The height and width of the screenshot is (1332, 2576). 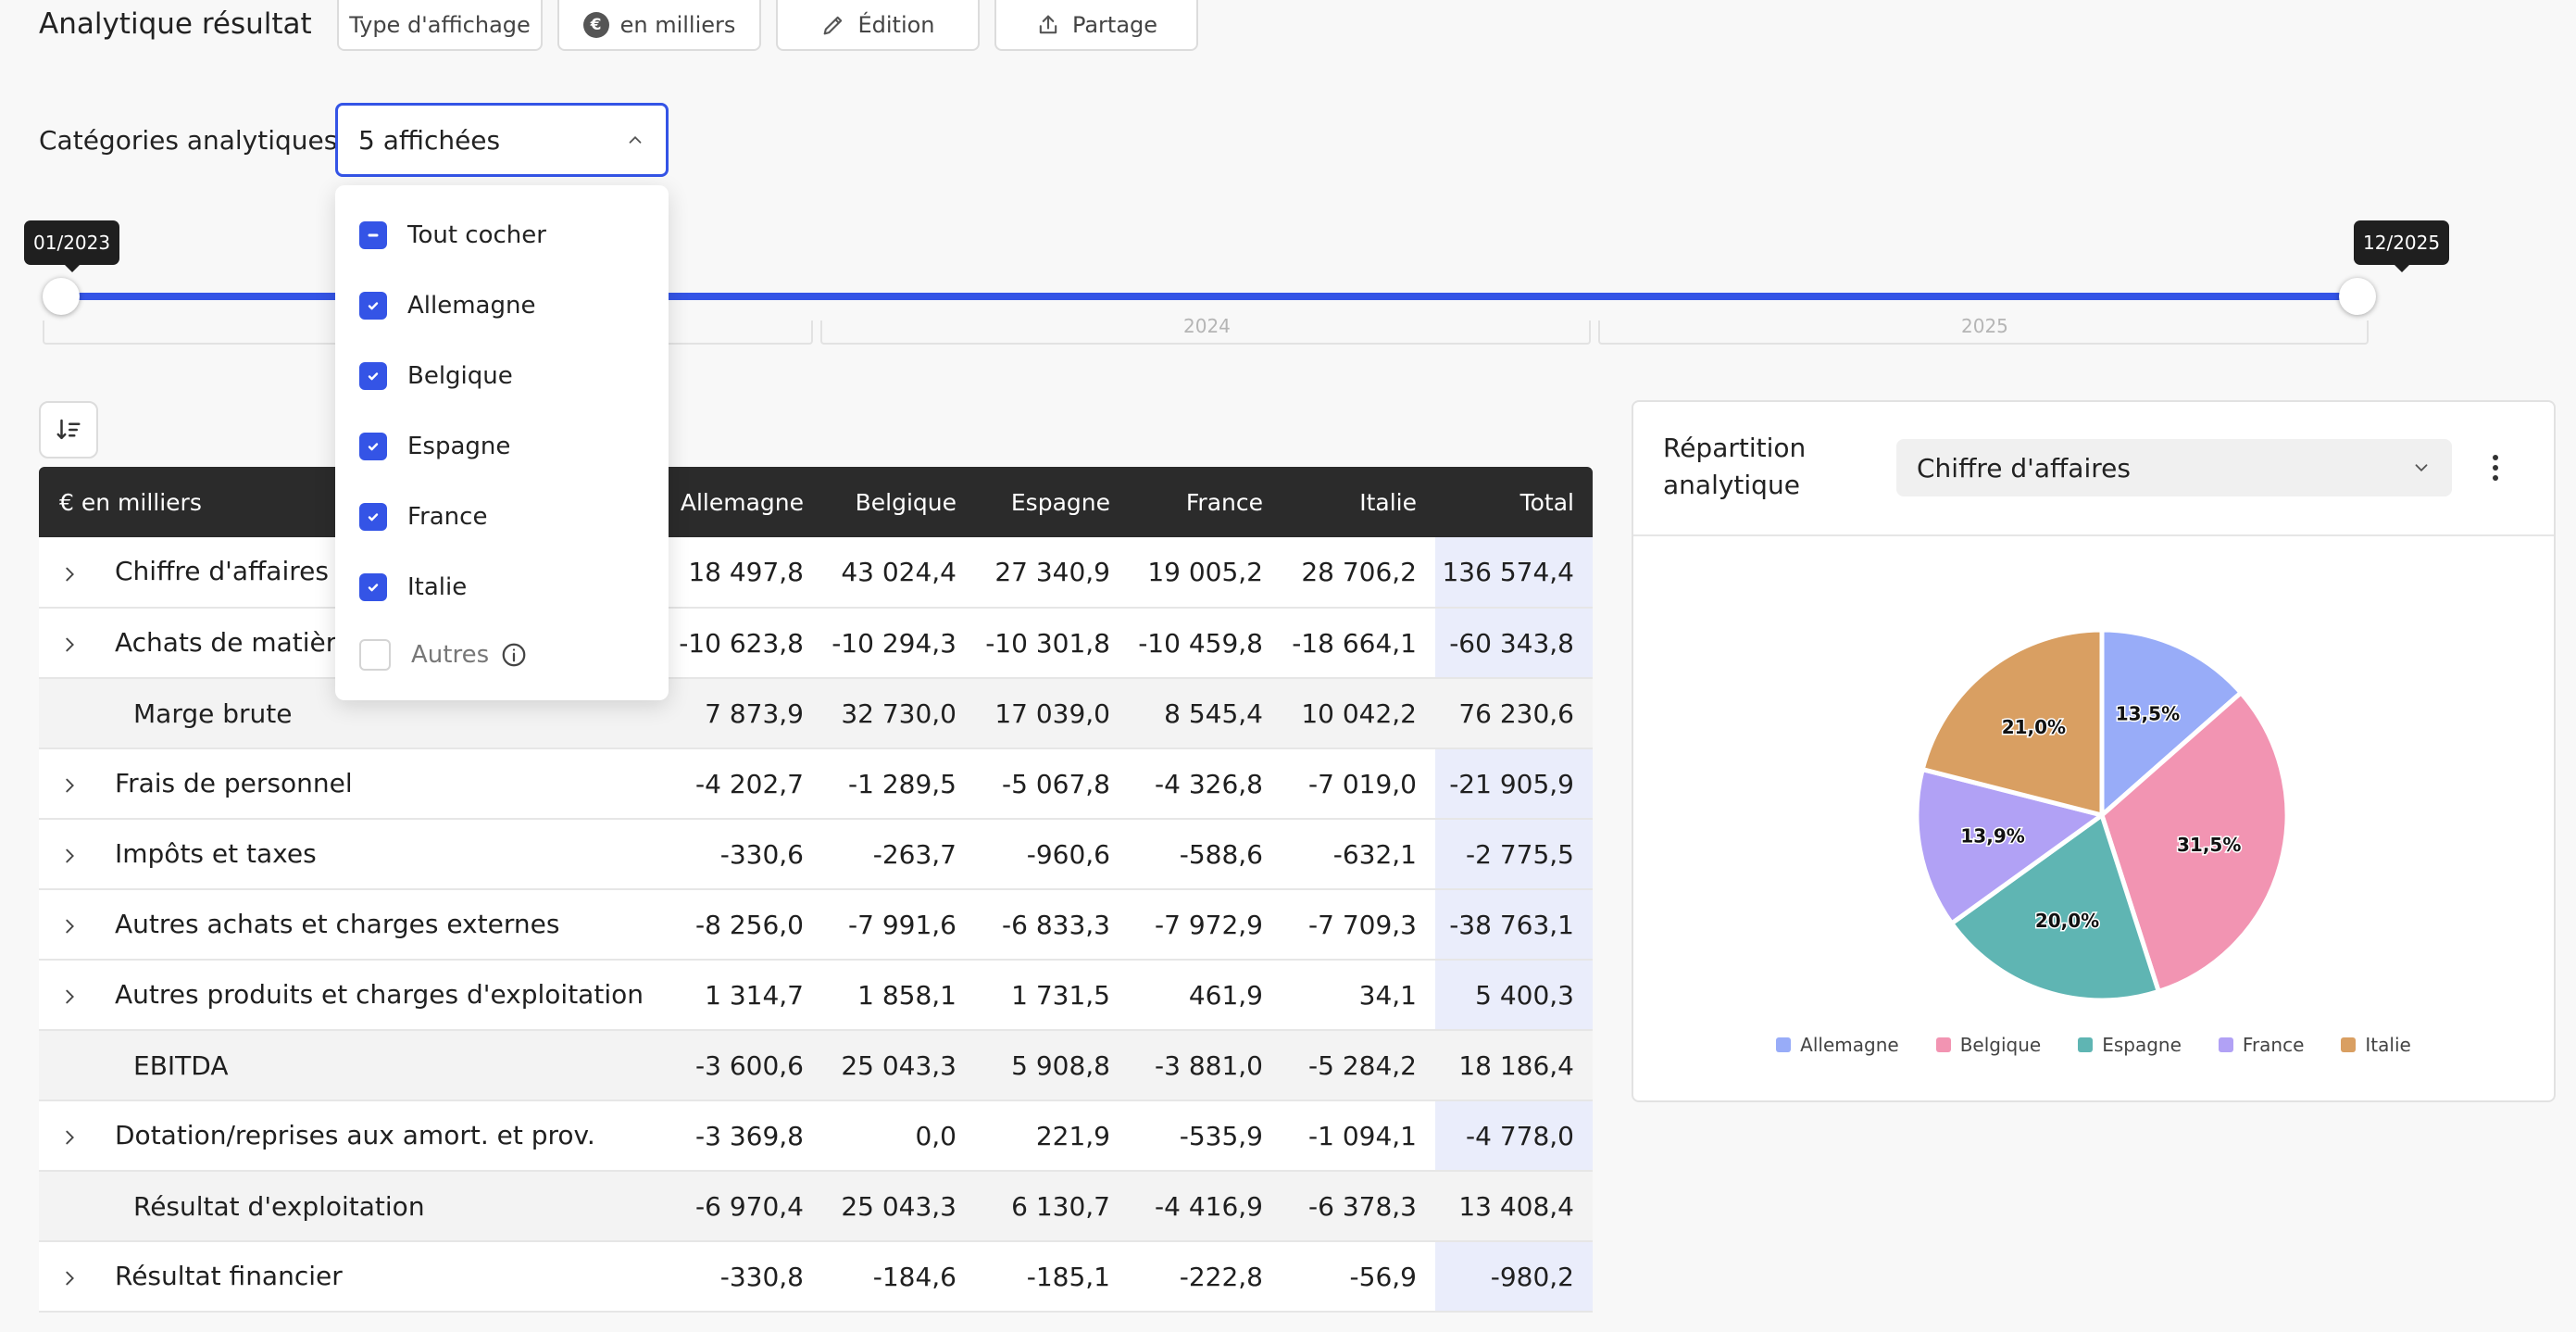 I want to click on option-italie: Italie, so click(x=502, y=587).